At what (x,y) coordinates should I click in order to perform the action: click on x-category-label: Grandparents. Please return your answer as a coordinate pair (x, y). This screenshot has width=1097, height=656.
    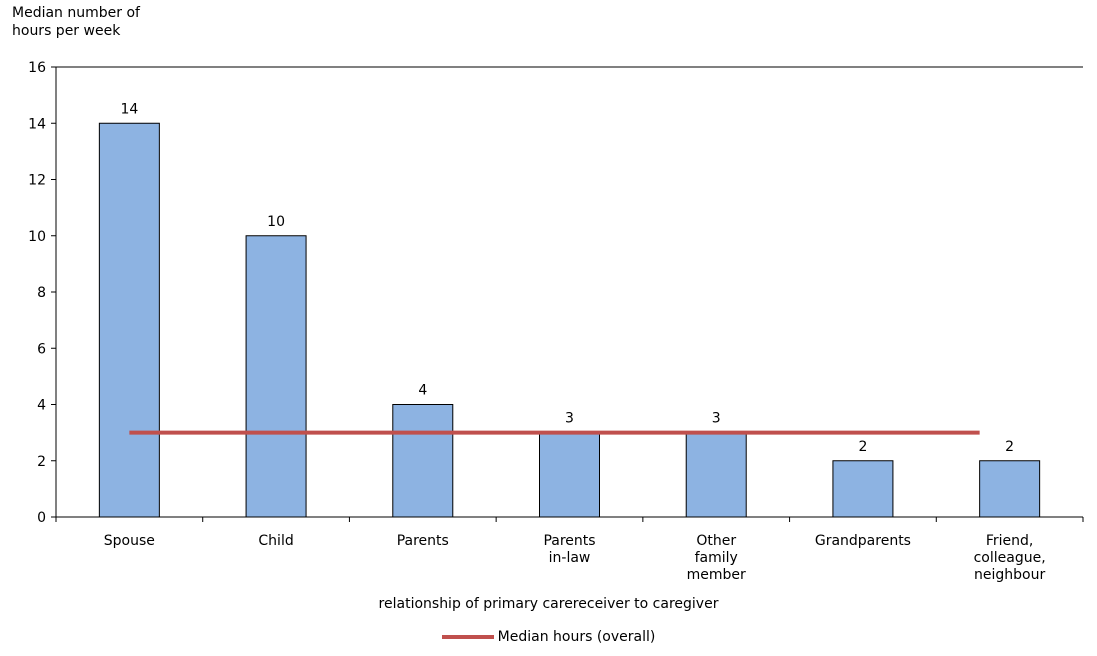
    Looking at the image, I should click on (863, 541).